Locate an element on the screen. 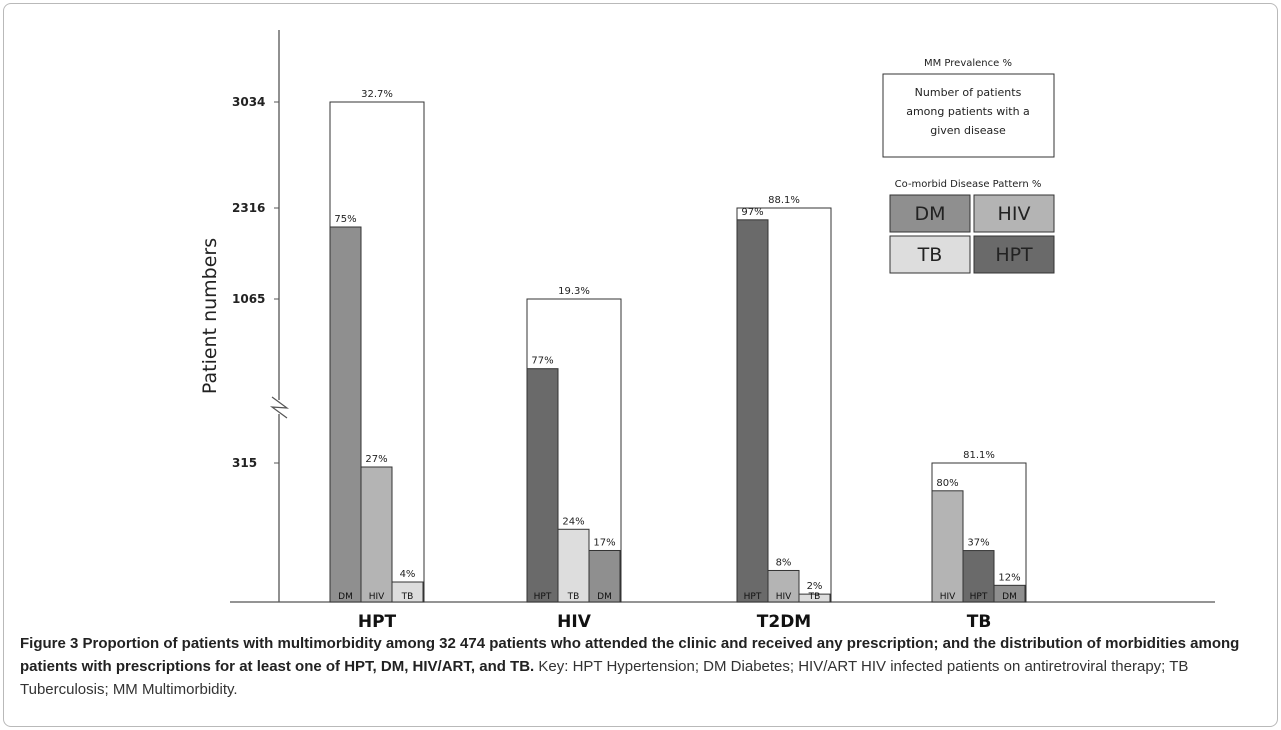 This screenshot has height=730, width=1281. bar-percent-label: 75% is located at coordinates (345, 219).